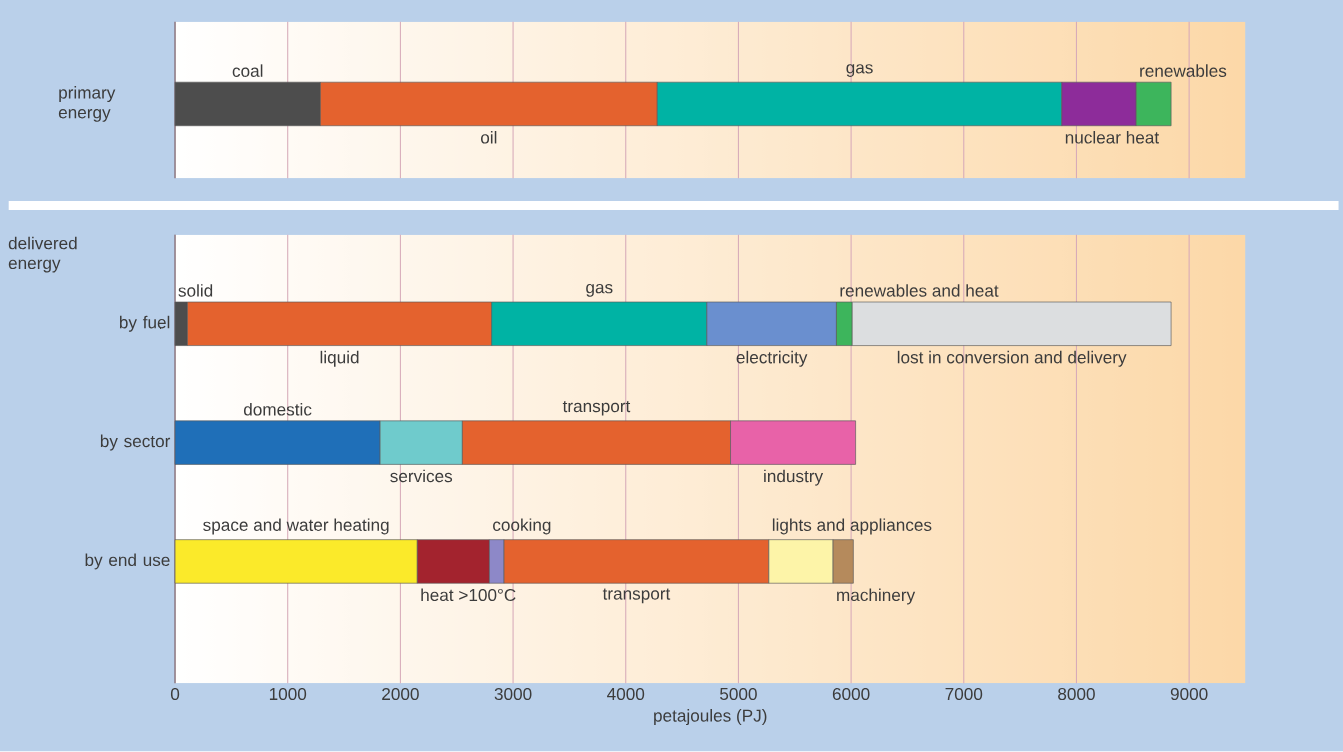 The width and height of the screenshot is (1343, 752). Describe the element at coordinates (247, 71) in the screenshot. I see `series-label: coal` at that location.